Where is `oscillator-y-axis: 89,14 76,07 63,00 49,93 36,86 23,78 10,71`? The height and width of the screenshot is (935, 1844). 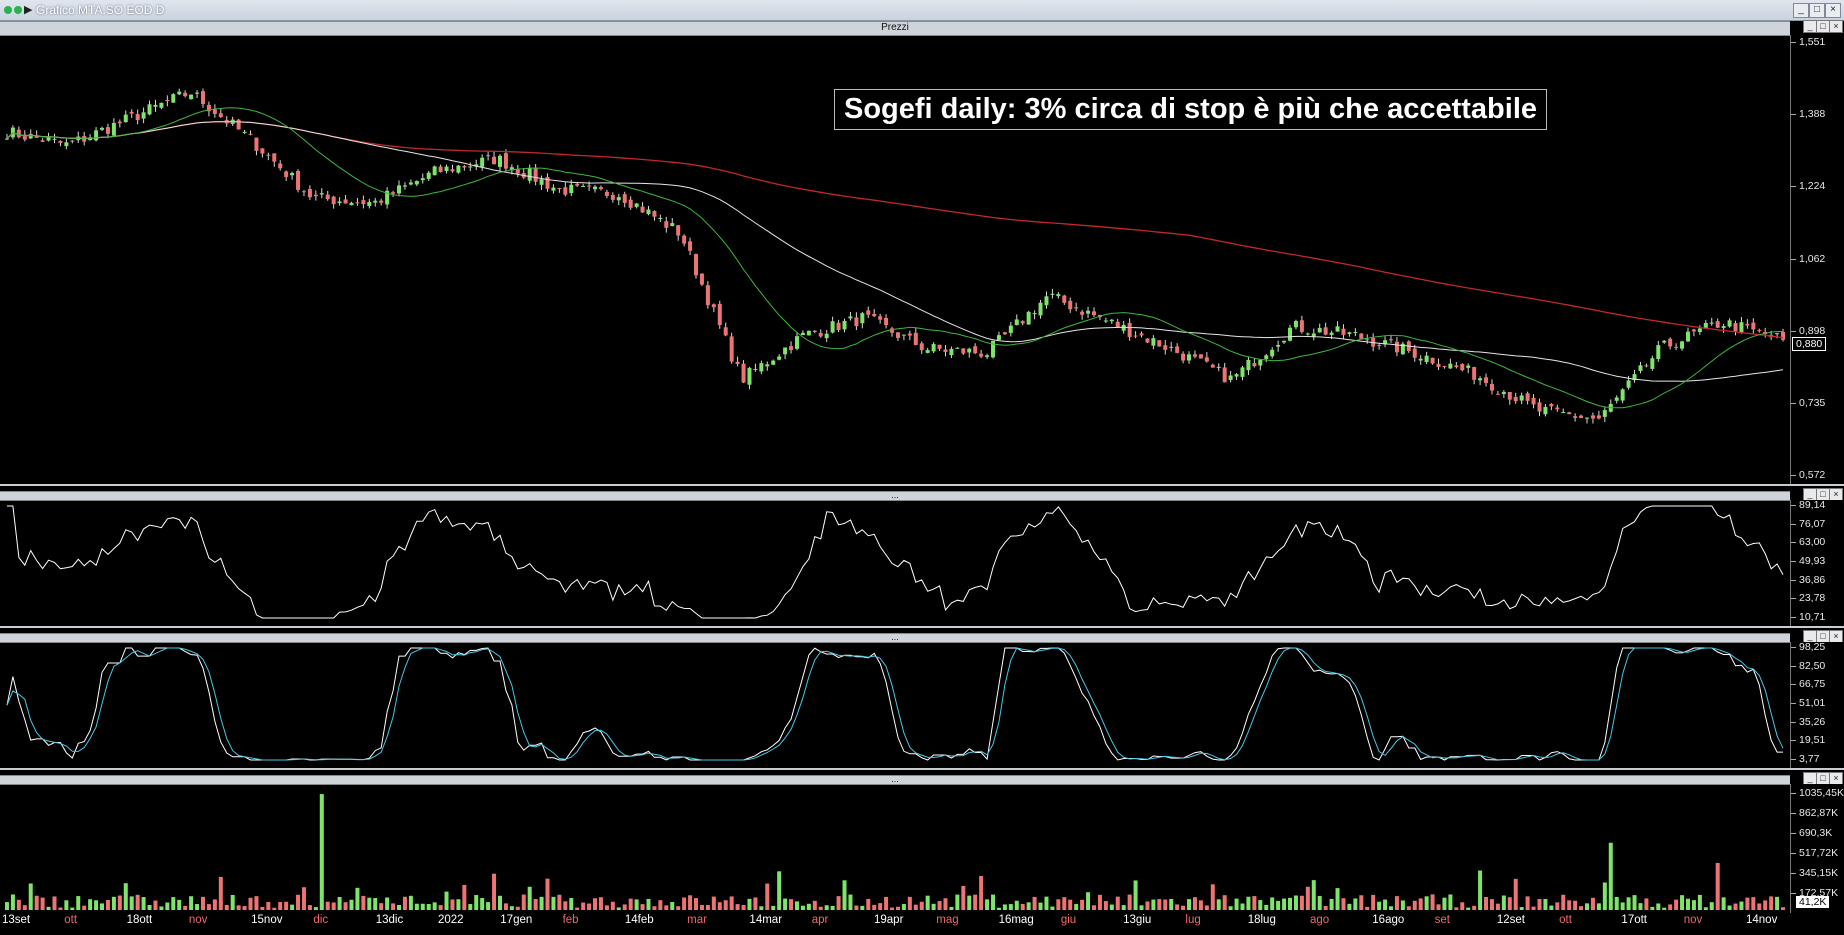 oscillator-y-axis: 89,14 76,07 63,00 49,93 36,86 23,78 10,71 is located at coordinates (1817, 562).